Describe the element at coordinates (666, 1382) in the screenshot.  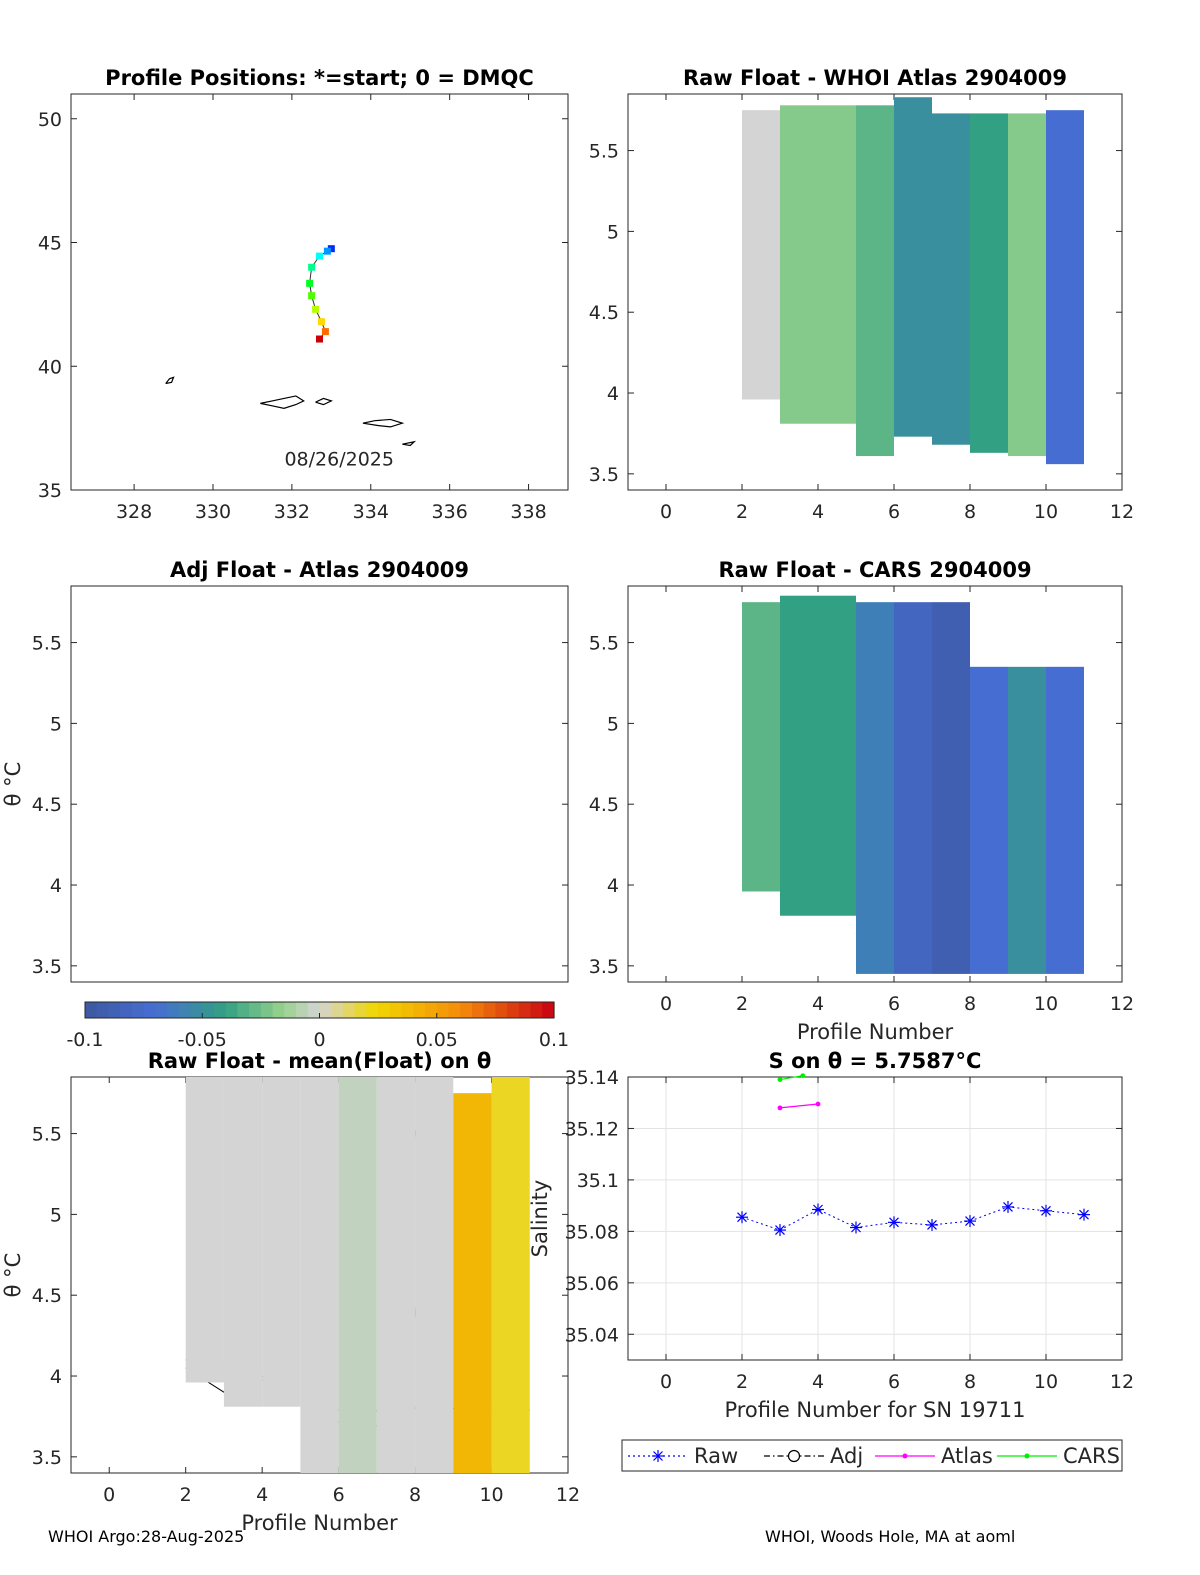
I see `salinity-xtick-label: 0` at that location.